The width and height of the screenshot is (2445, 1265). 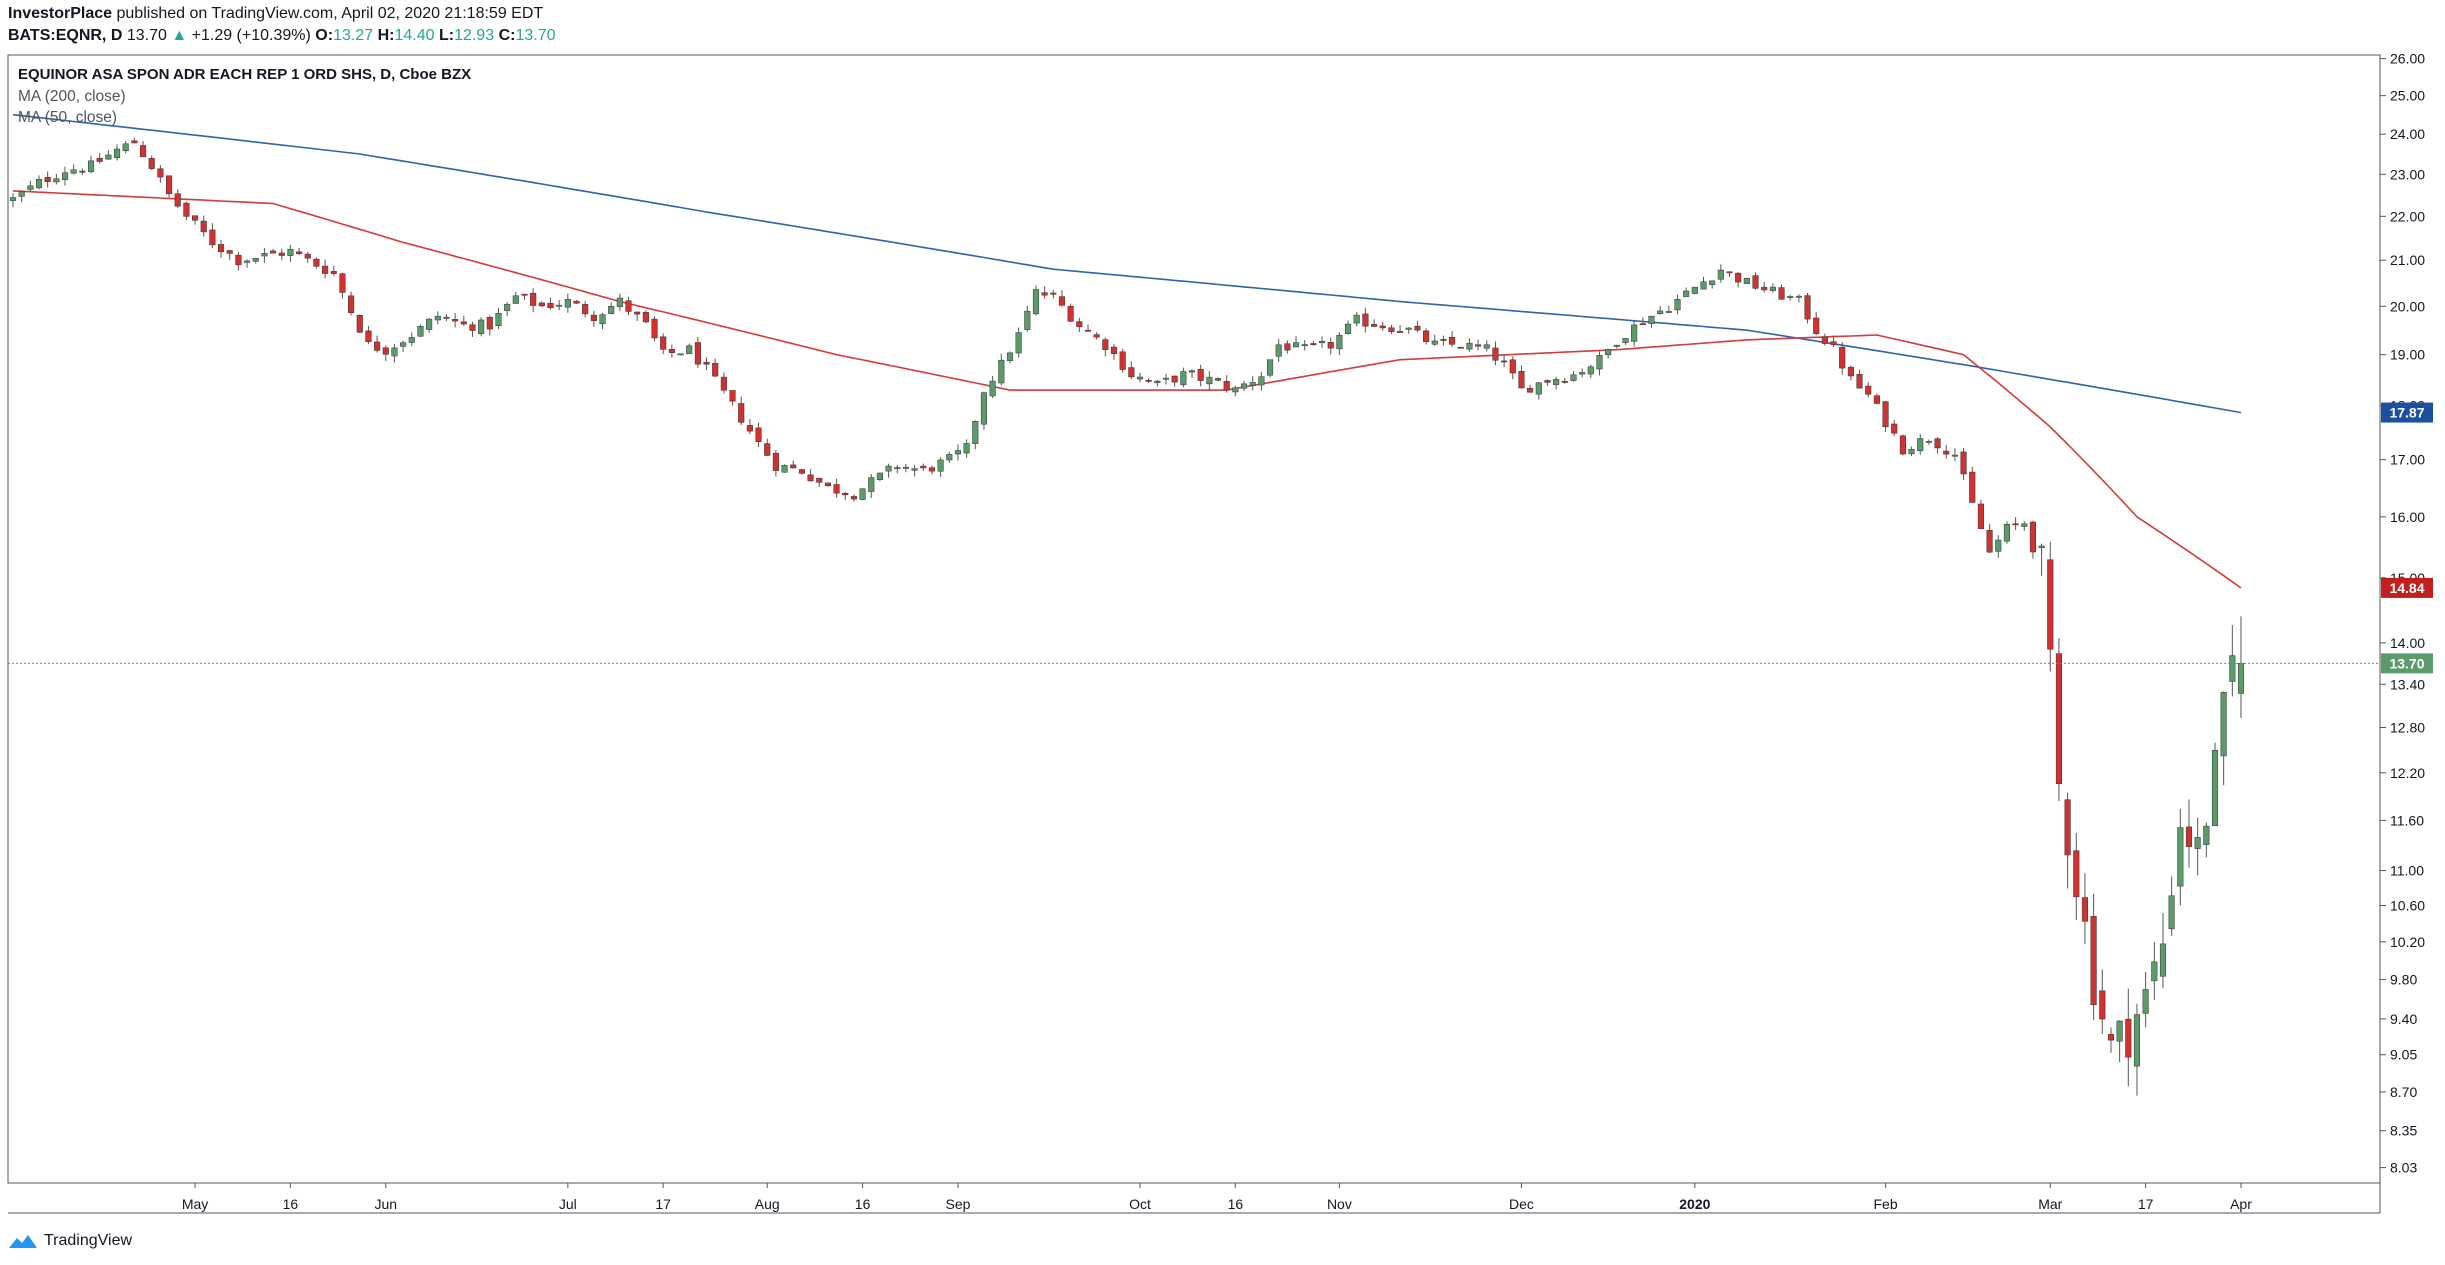 I want to click on price-badges: 17.87 14.84 13.70, so click(x=2407, y=538).